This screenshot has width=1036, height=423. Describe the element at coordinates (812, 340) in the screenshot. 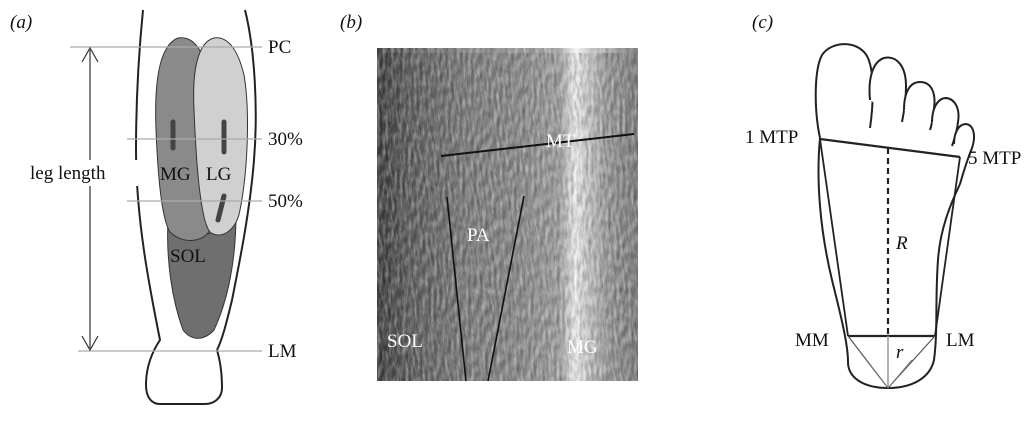

I see `mm-label: MM` at that location.